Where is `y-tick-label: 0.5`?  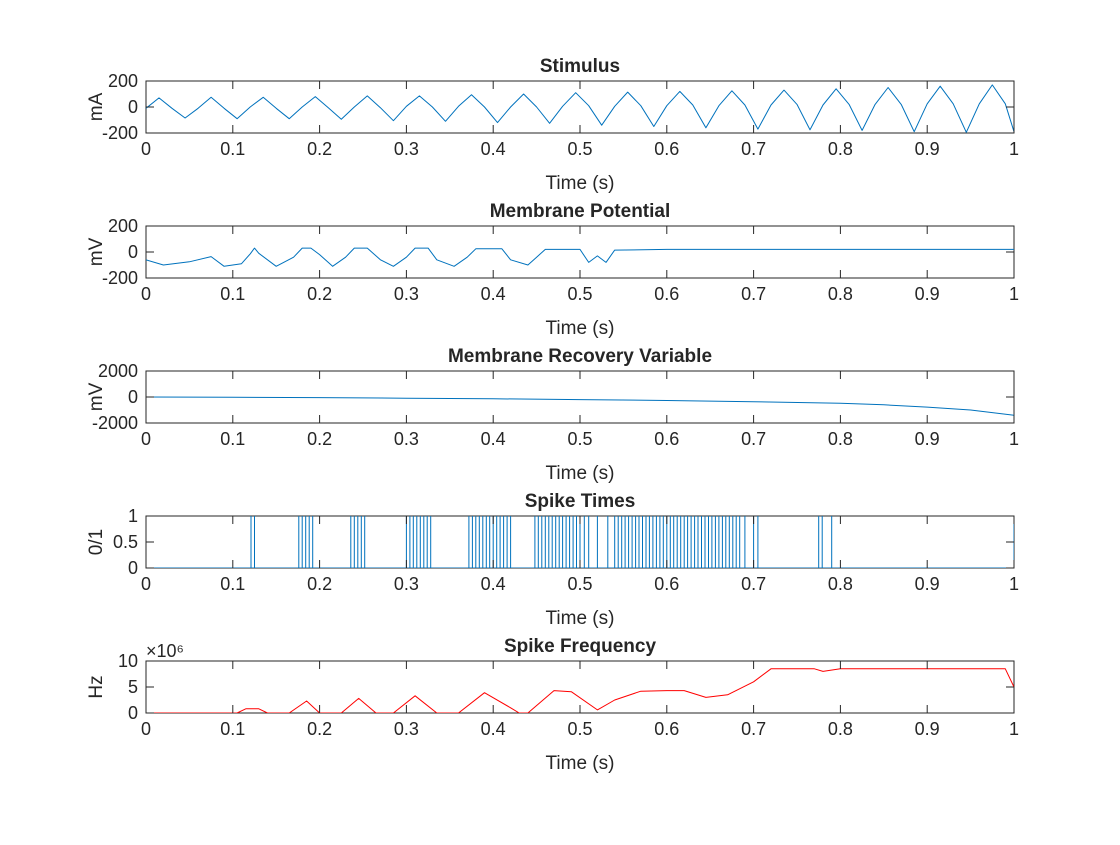 y-tick-label: 0.5 is located at coordinates (125, 542).